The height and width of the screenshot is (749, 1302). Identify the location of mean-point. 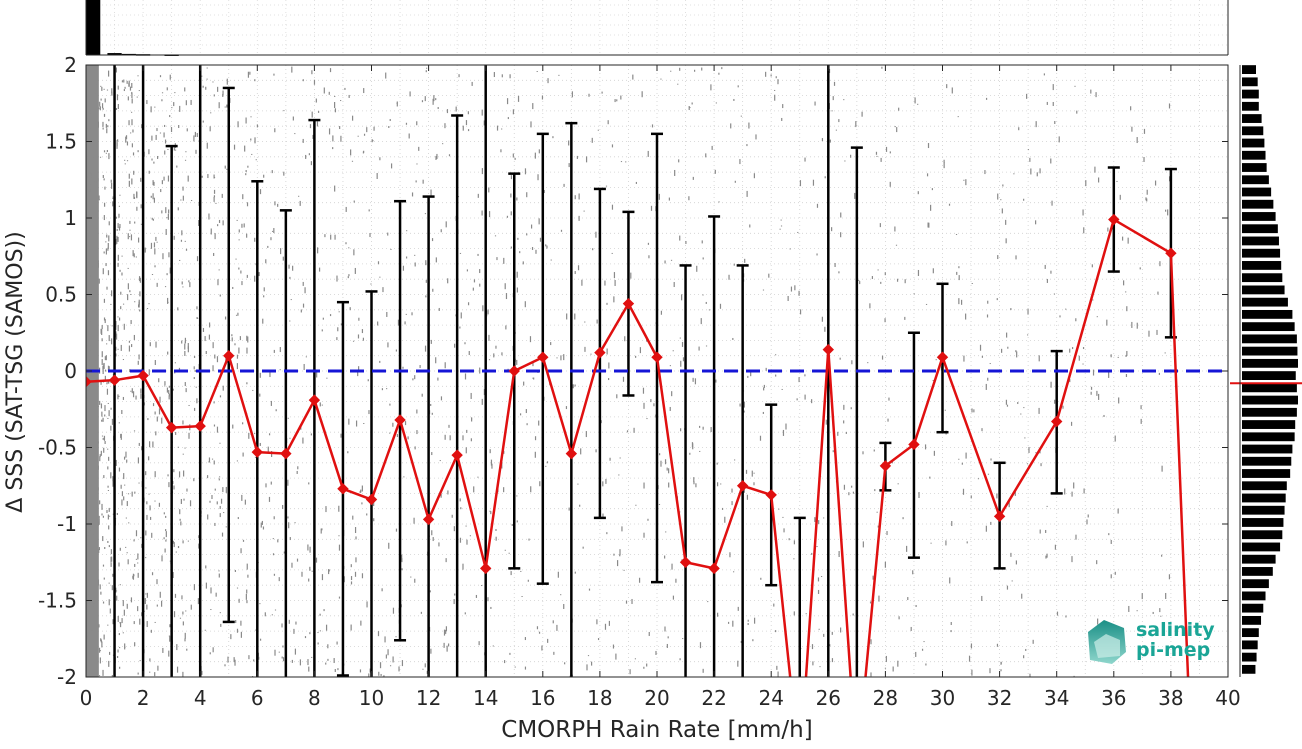
(114, 380).